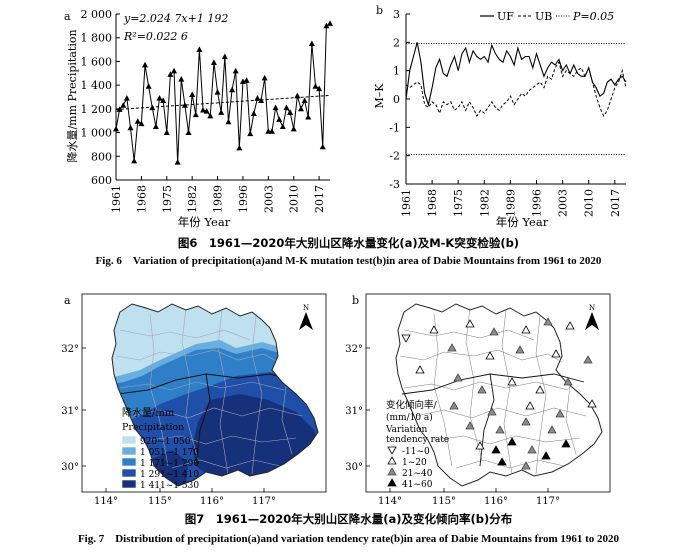 This screenshot has width=697, height=555. I want to click on legend-a-label: 1 411~1 530, so click(169, 486).